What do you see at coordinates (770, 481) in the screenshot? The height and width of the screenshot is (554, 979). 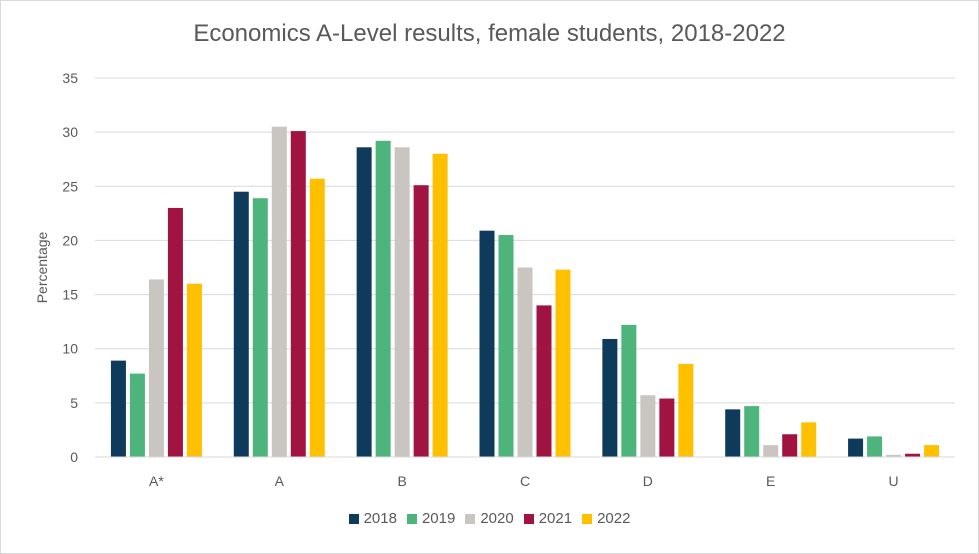 I see `x-tick-label: E` at bounding box center [770, 481].